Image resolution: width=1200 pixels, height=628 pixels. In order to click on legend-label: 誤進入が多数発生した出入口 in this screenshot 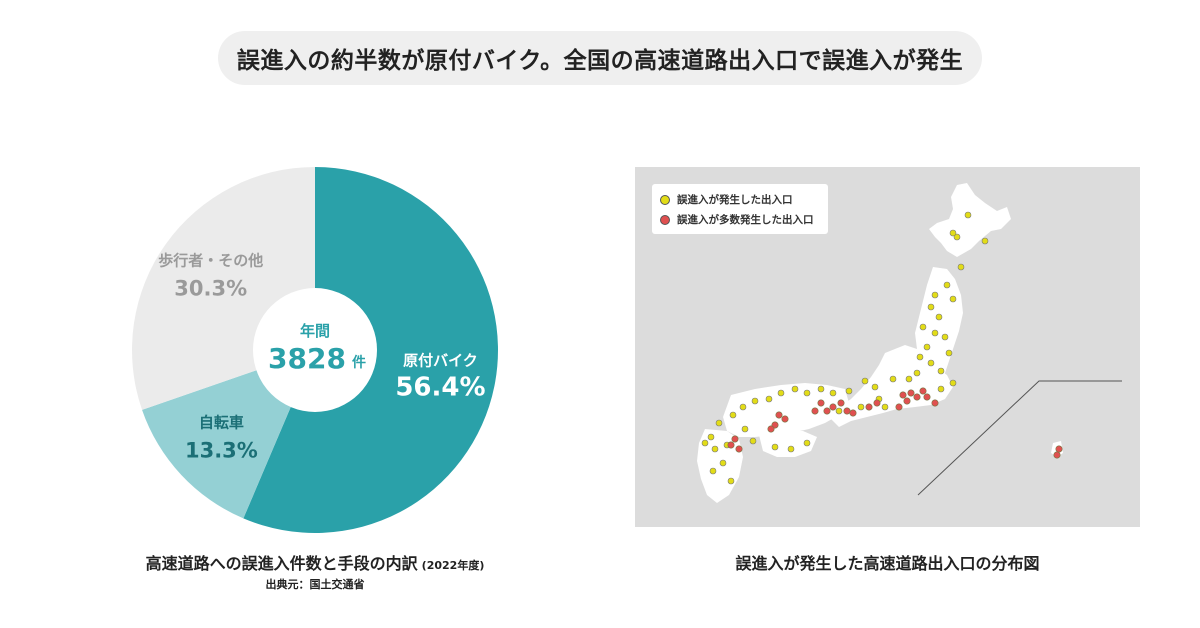, I will do `click(745, 220)`.